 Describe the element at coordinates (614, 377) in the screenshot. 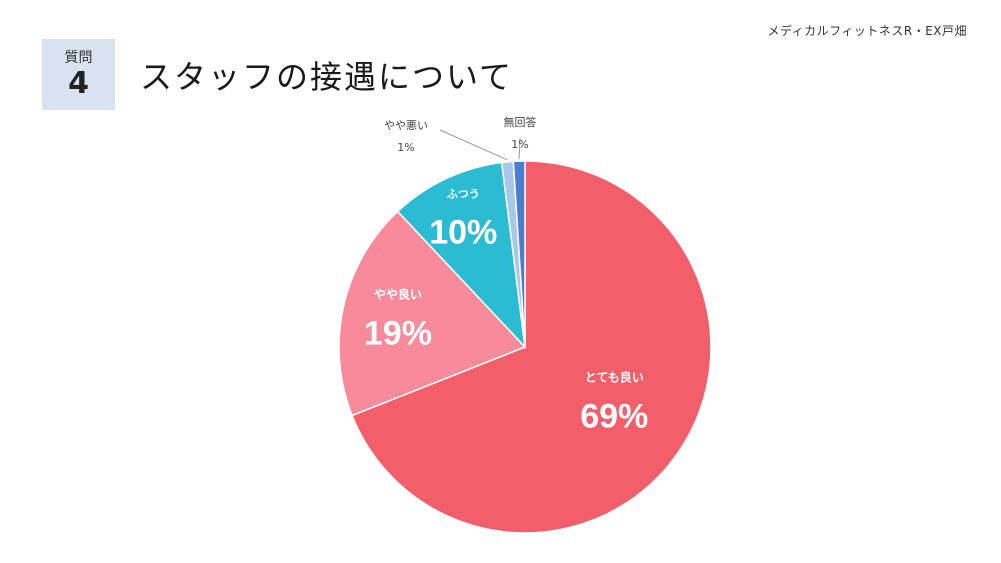

I see `slice-category-label: とても良い` at that location.